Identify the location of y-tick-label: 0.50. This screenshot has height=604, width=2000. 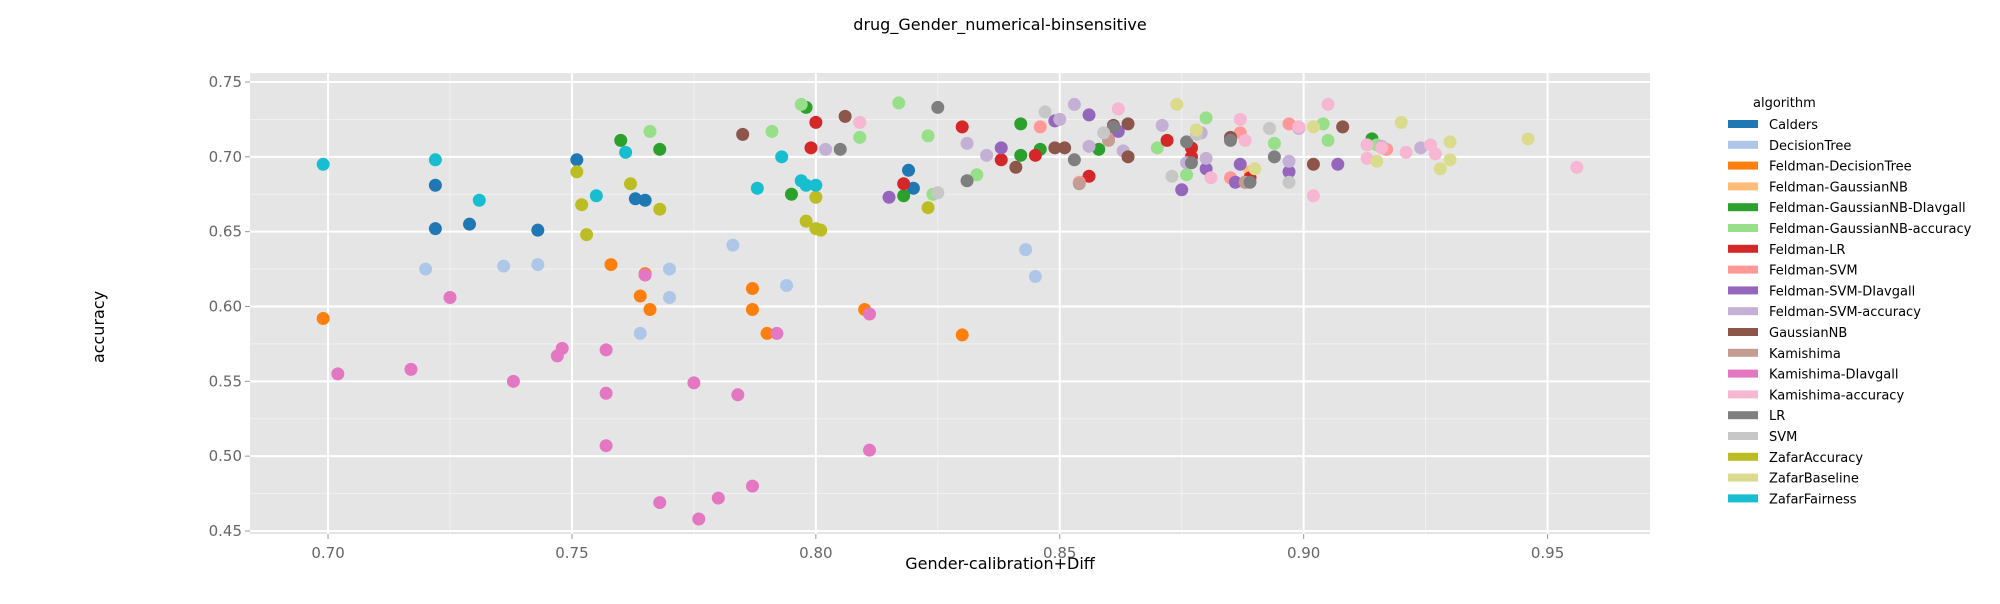
(225, 456).